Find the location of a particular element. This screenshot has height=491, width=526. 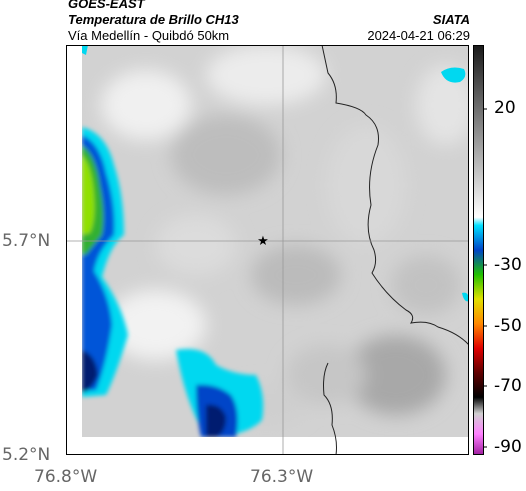

colorbar-label: -70 is located at coordinates (508, 386).